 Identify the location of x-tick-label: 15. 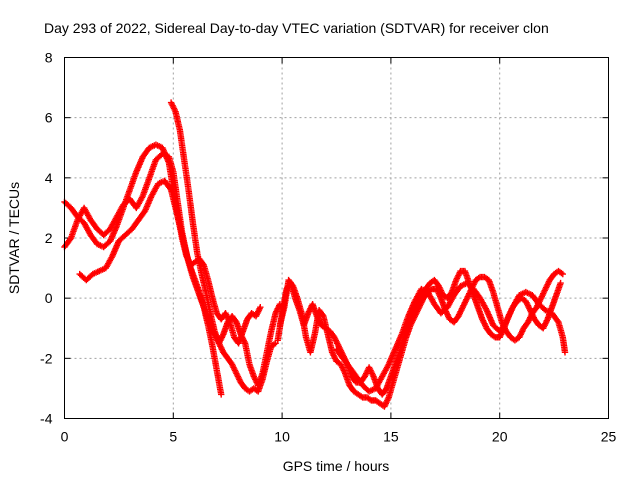
(391, 437).